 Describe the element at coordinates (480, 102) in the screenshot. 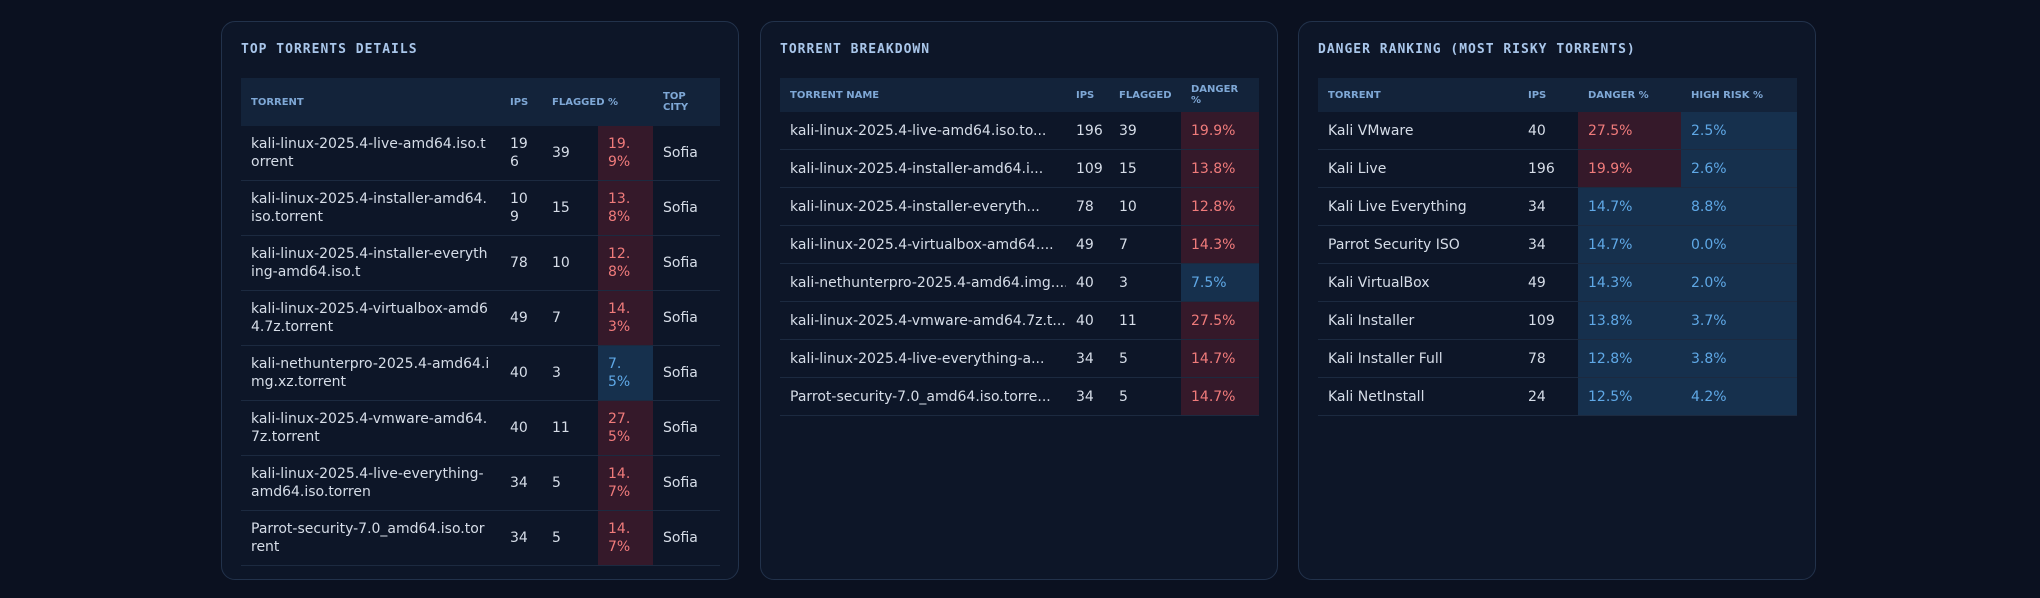

I see `thead: TORRENT IPS FLAGGED% TOP CITY` at that location.